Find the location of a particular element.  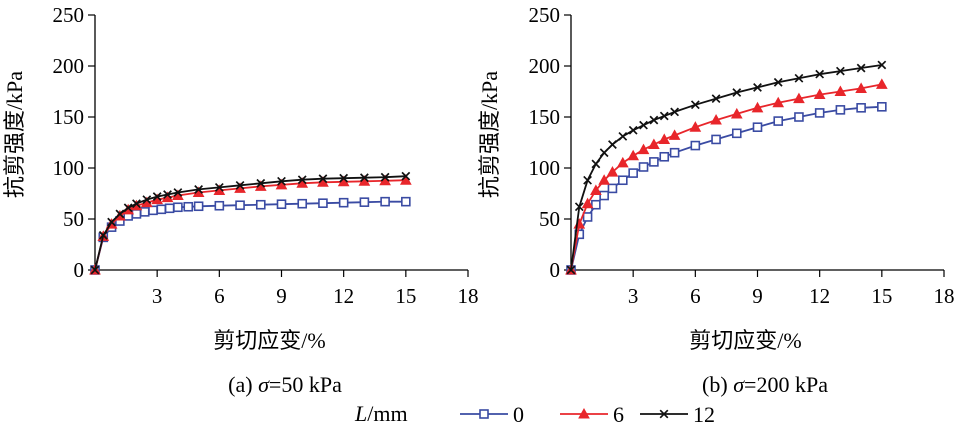

legend-label-12: 12 is located at coordinates (704, 414).